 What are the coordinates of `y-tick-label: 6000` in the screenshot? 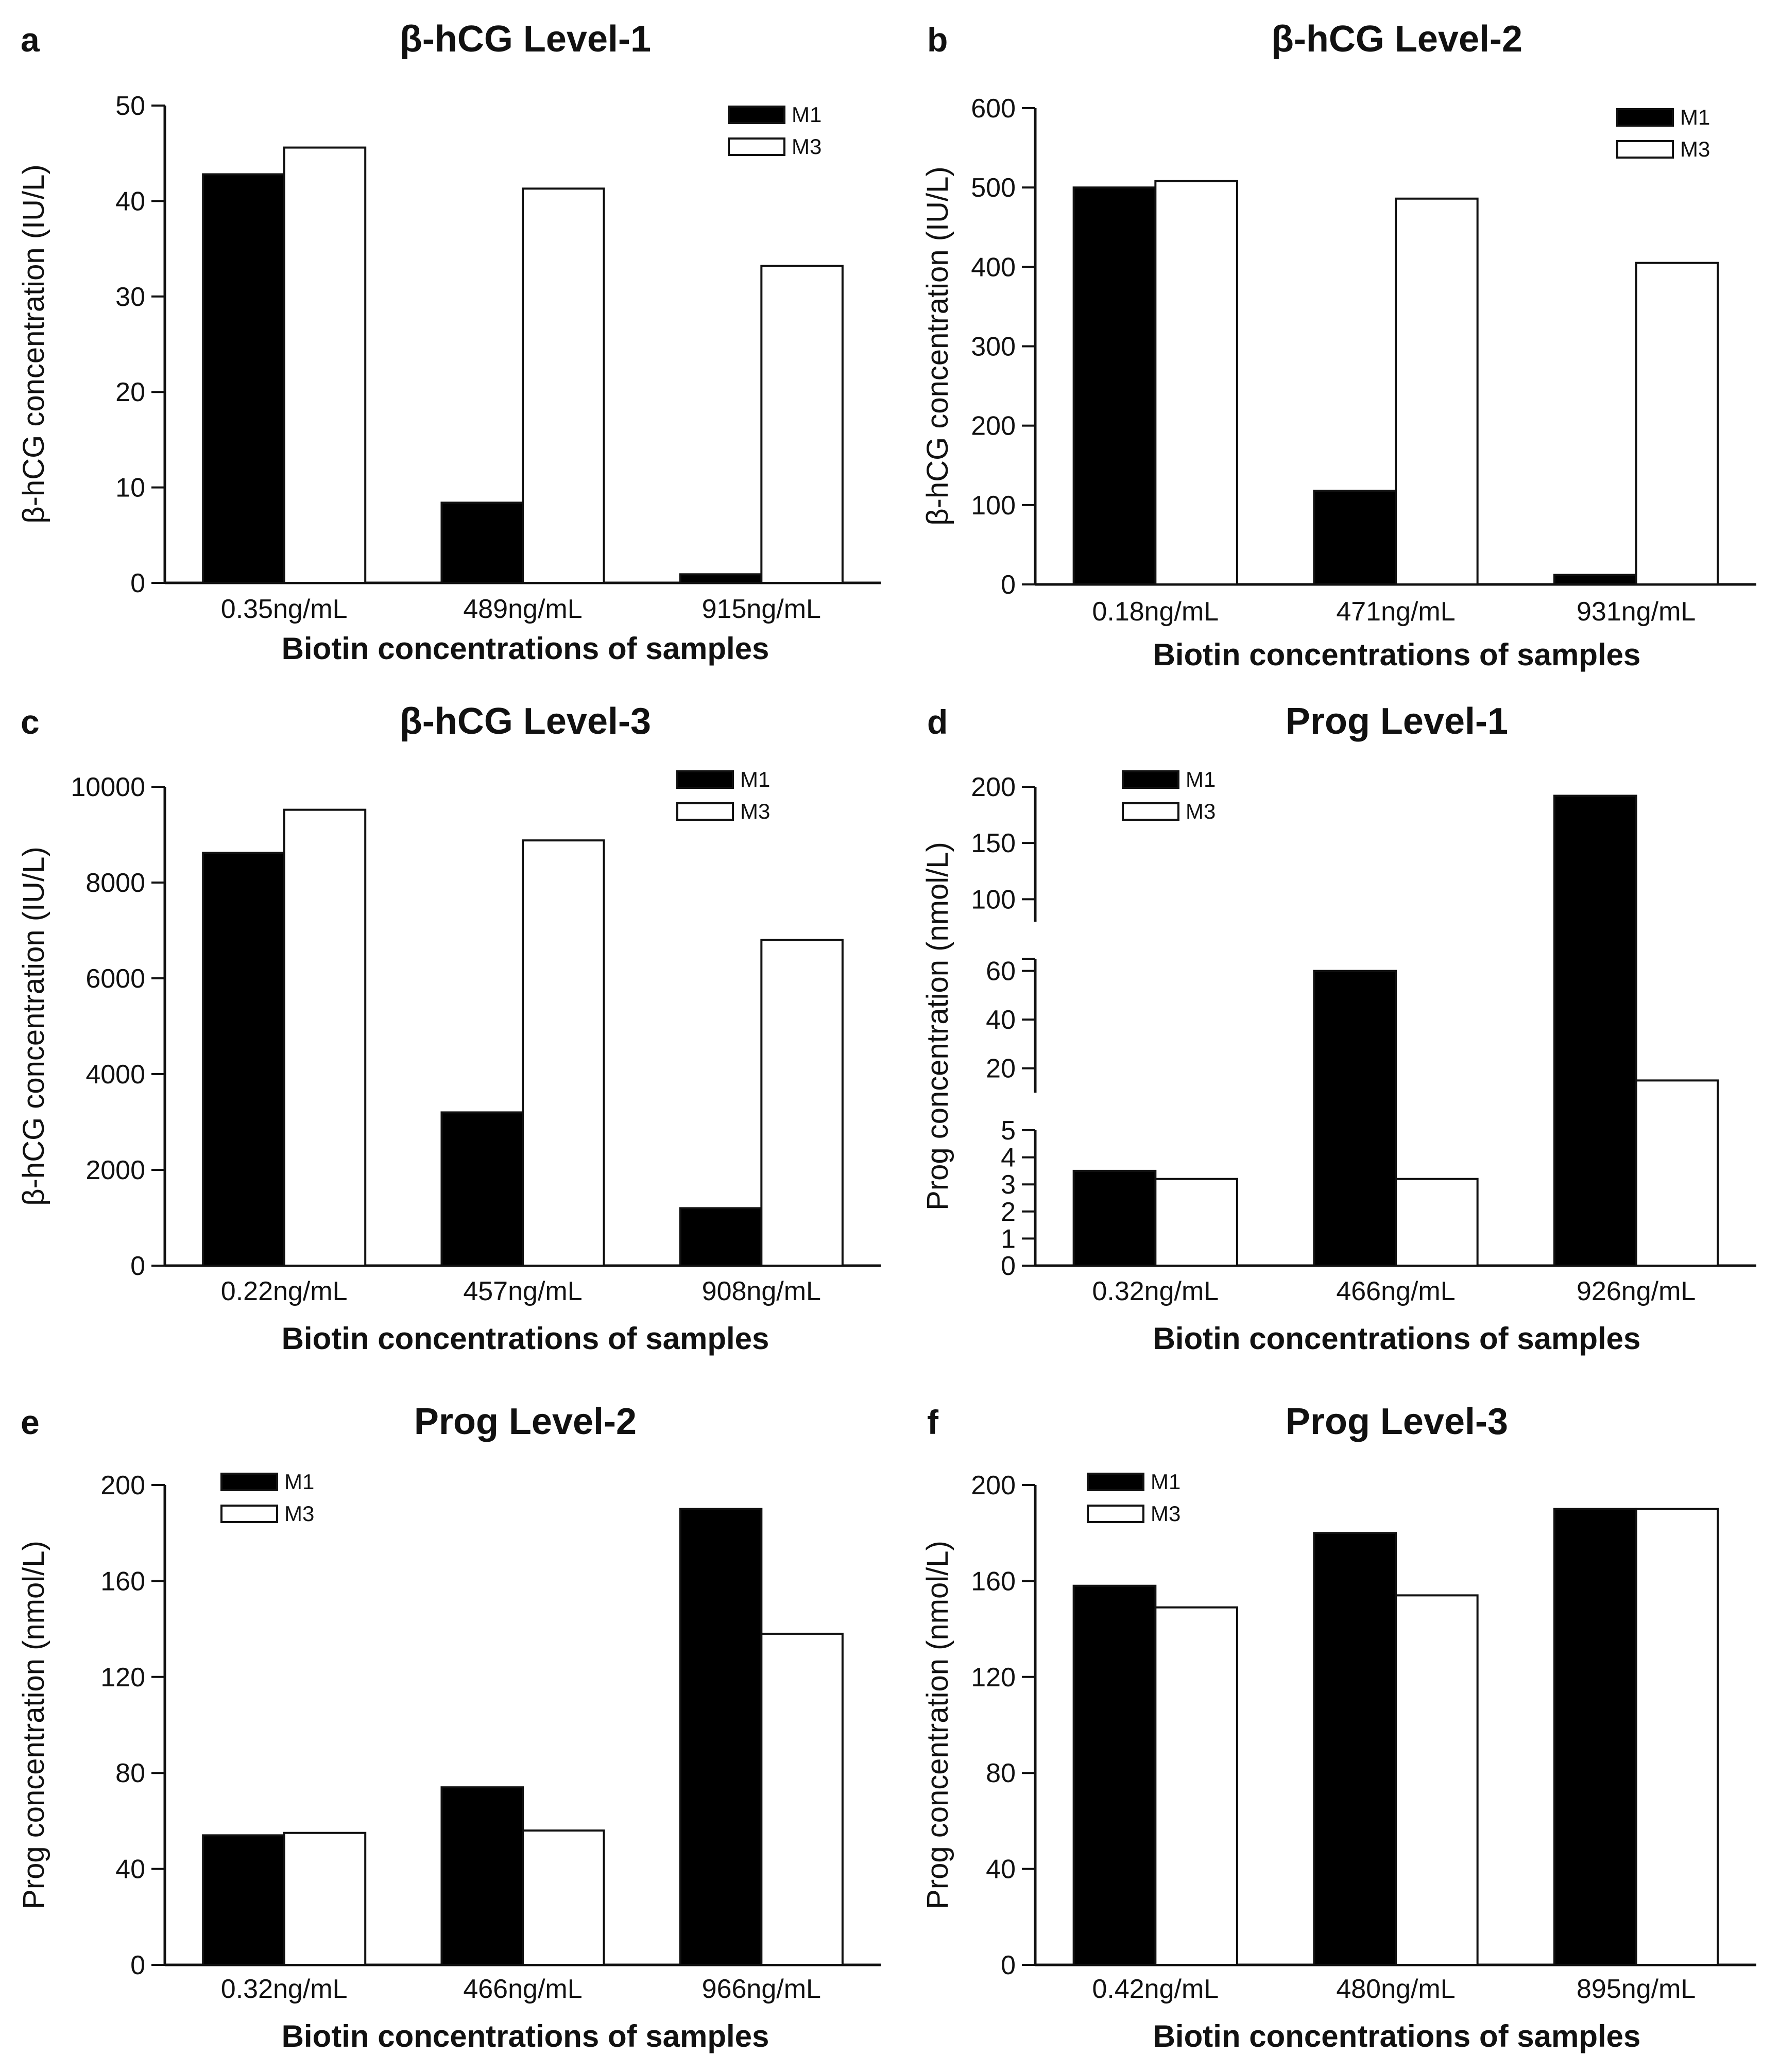 It's located at (115, 979).